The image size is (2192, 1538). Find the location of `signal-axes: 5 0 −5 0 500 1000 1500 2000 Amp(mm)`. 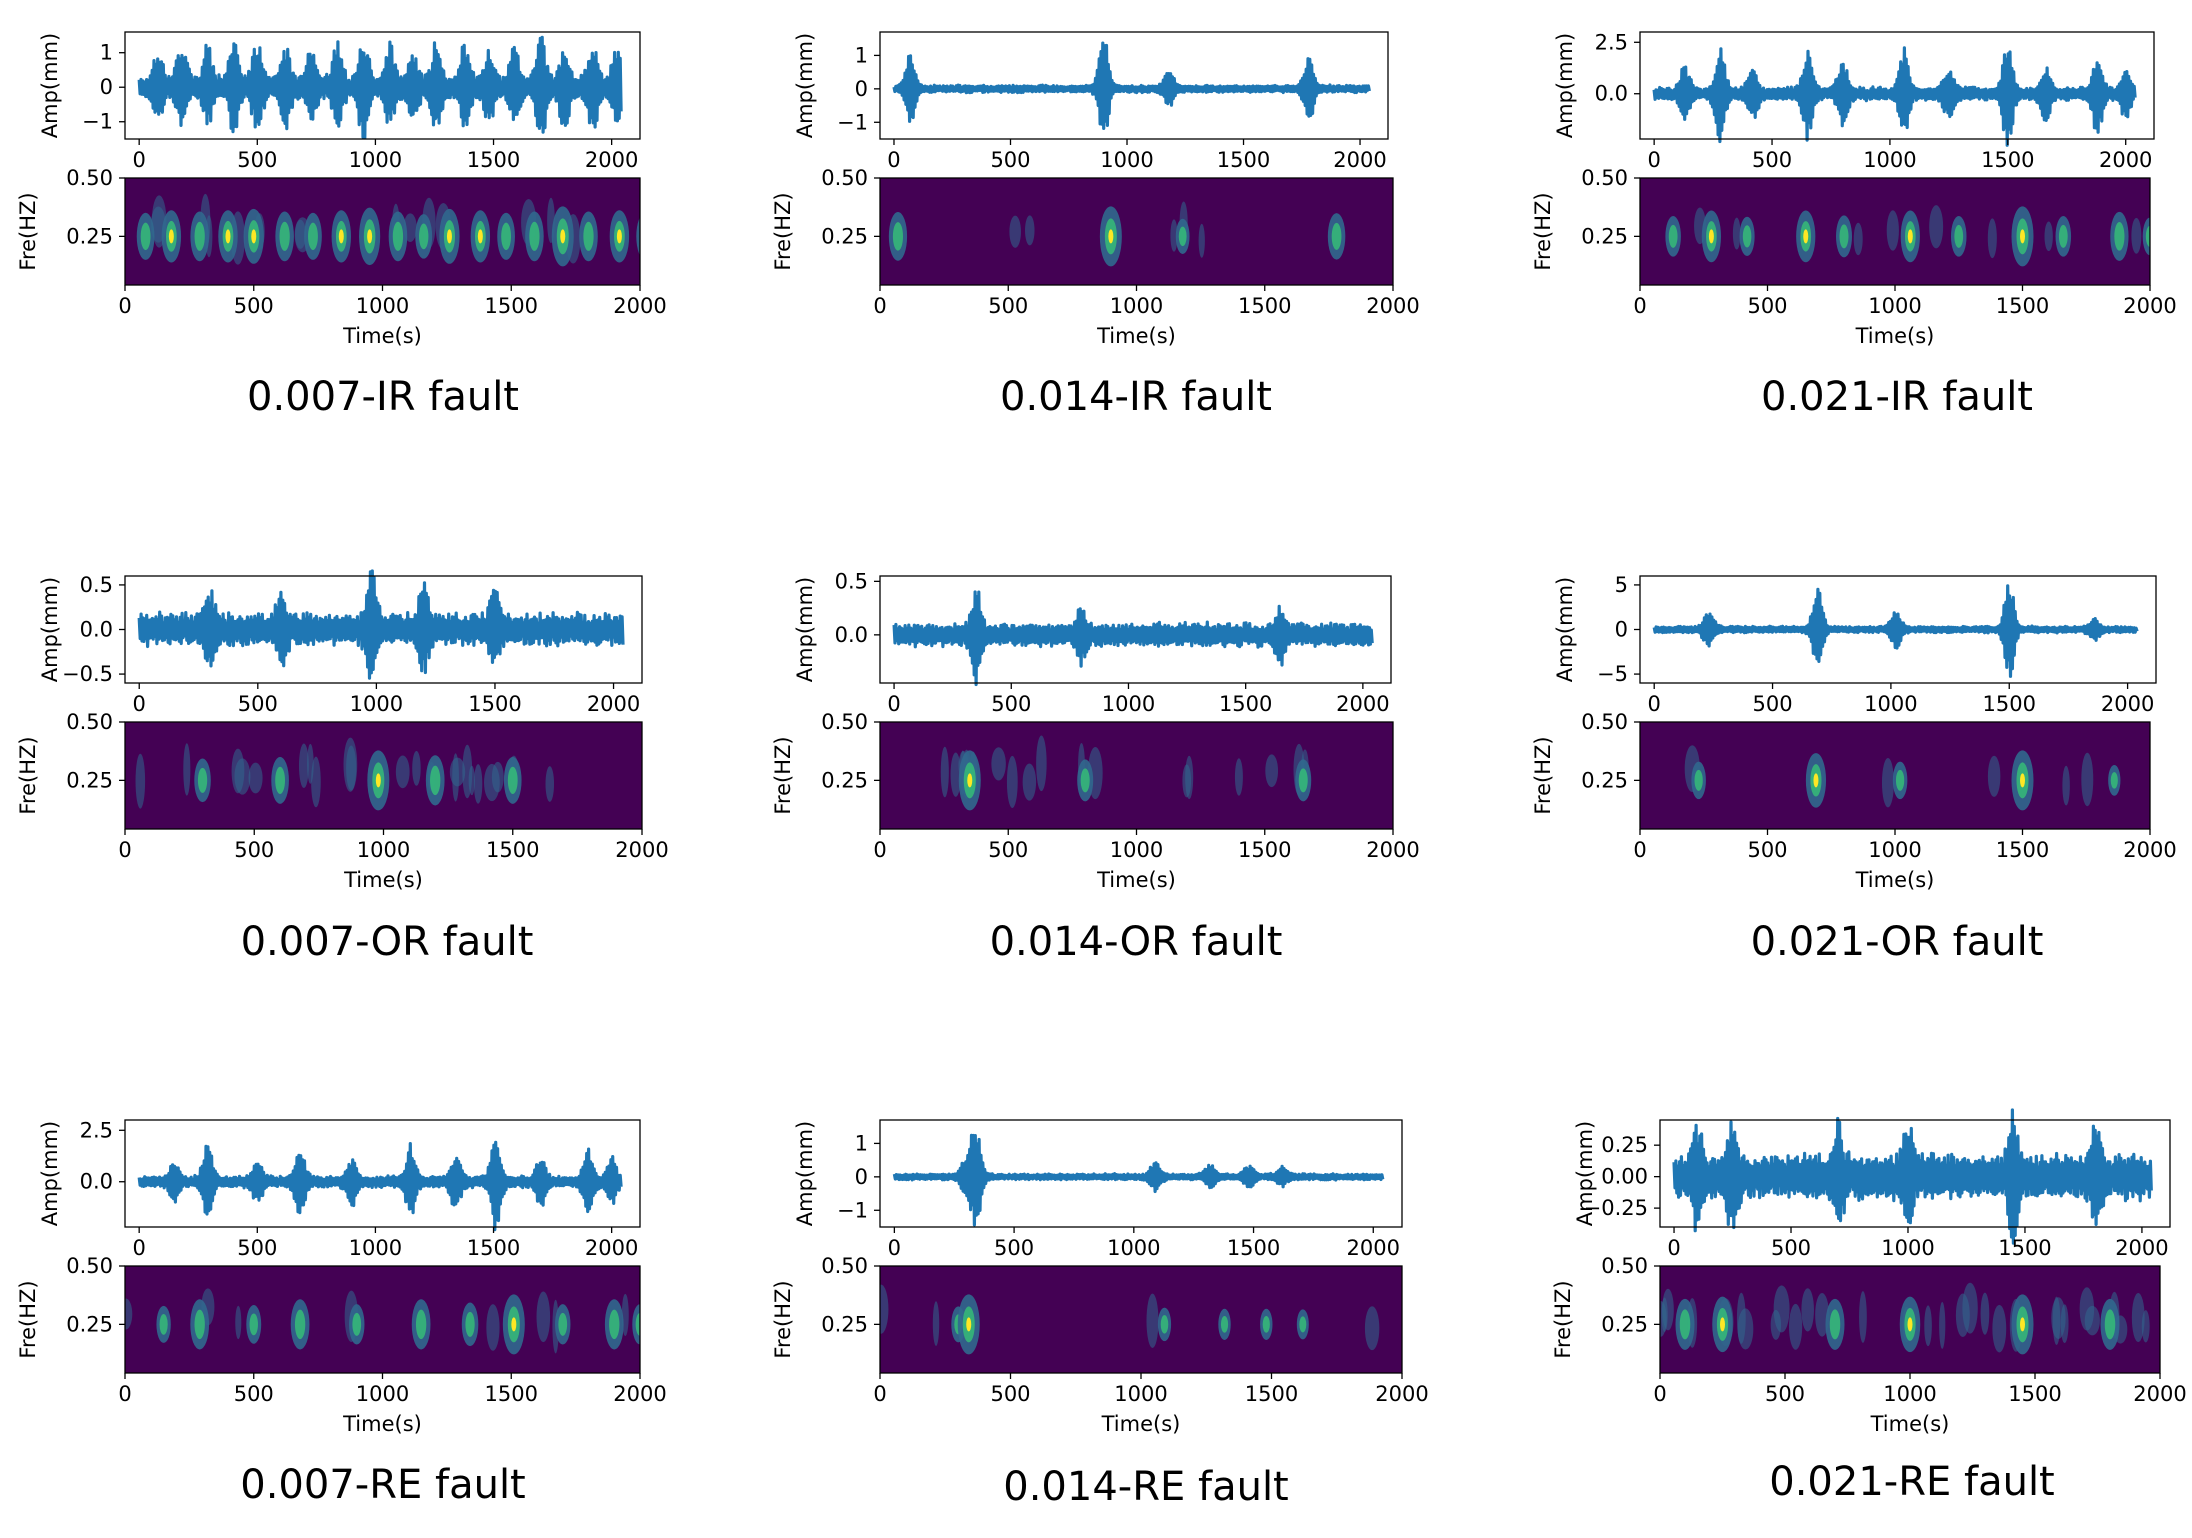

signal-axes: 5 0 −5 0 500 1000 1500 2000 Amp(mm) is located at coordinates (1855, 644).